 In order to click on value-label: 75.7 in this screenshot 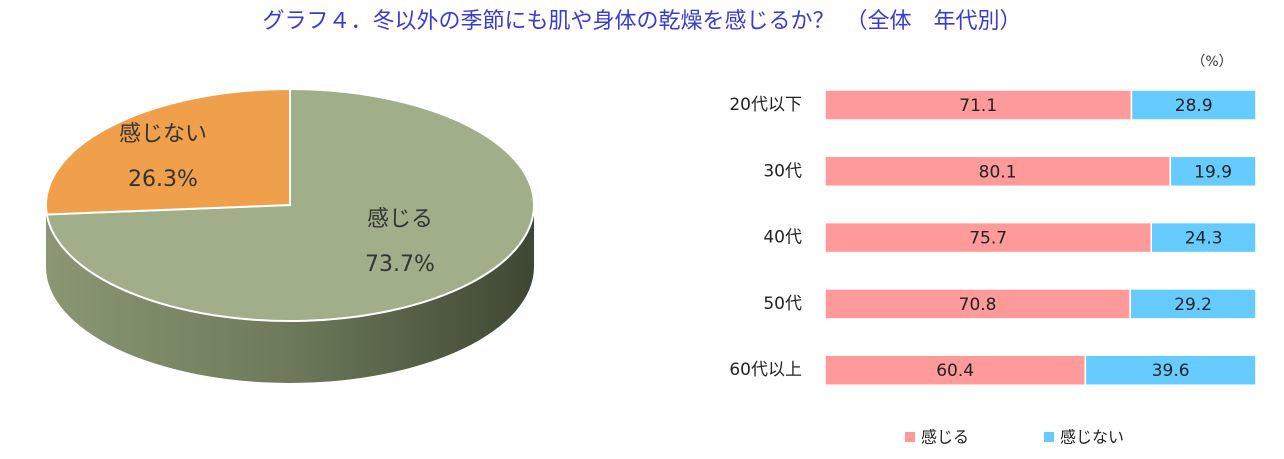, I will do `click(988, 239)`.